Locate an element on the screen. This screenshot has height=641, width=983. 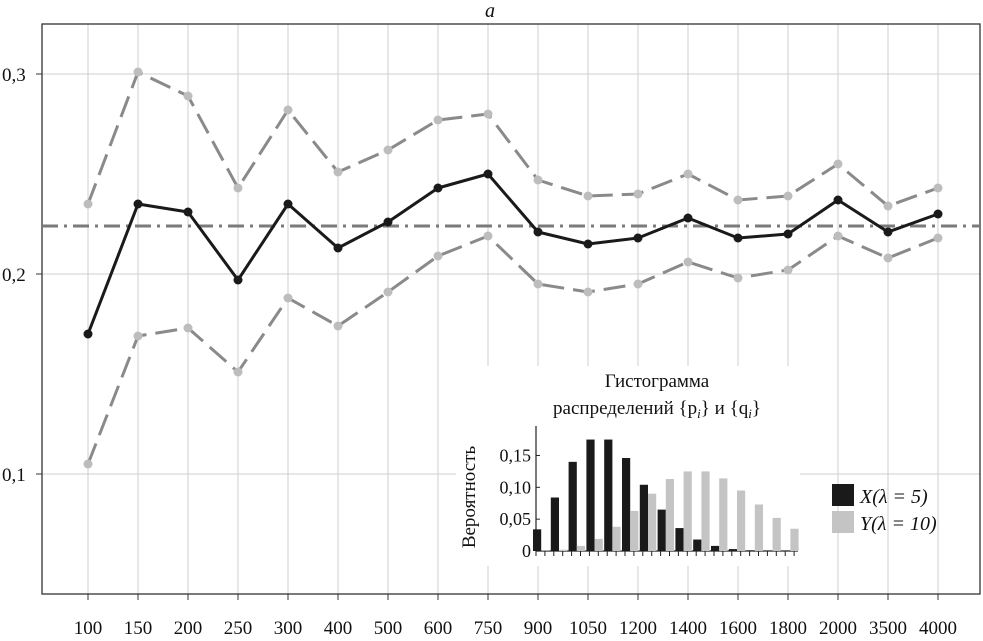
x-tick-label: 400 is located at coordinates (338, 628).